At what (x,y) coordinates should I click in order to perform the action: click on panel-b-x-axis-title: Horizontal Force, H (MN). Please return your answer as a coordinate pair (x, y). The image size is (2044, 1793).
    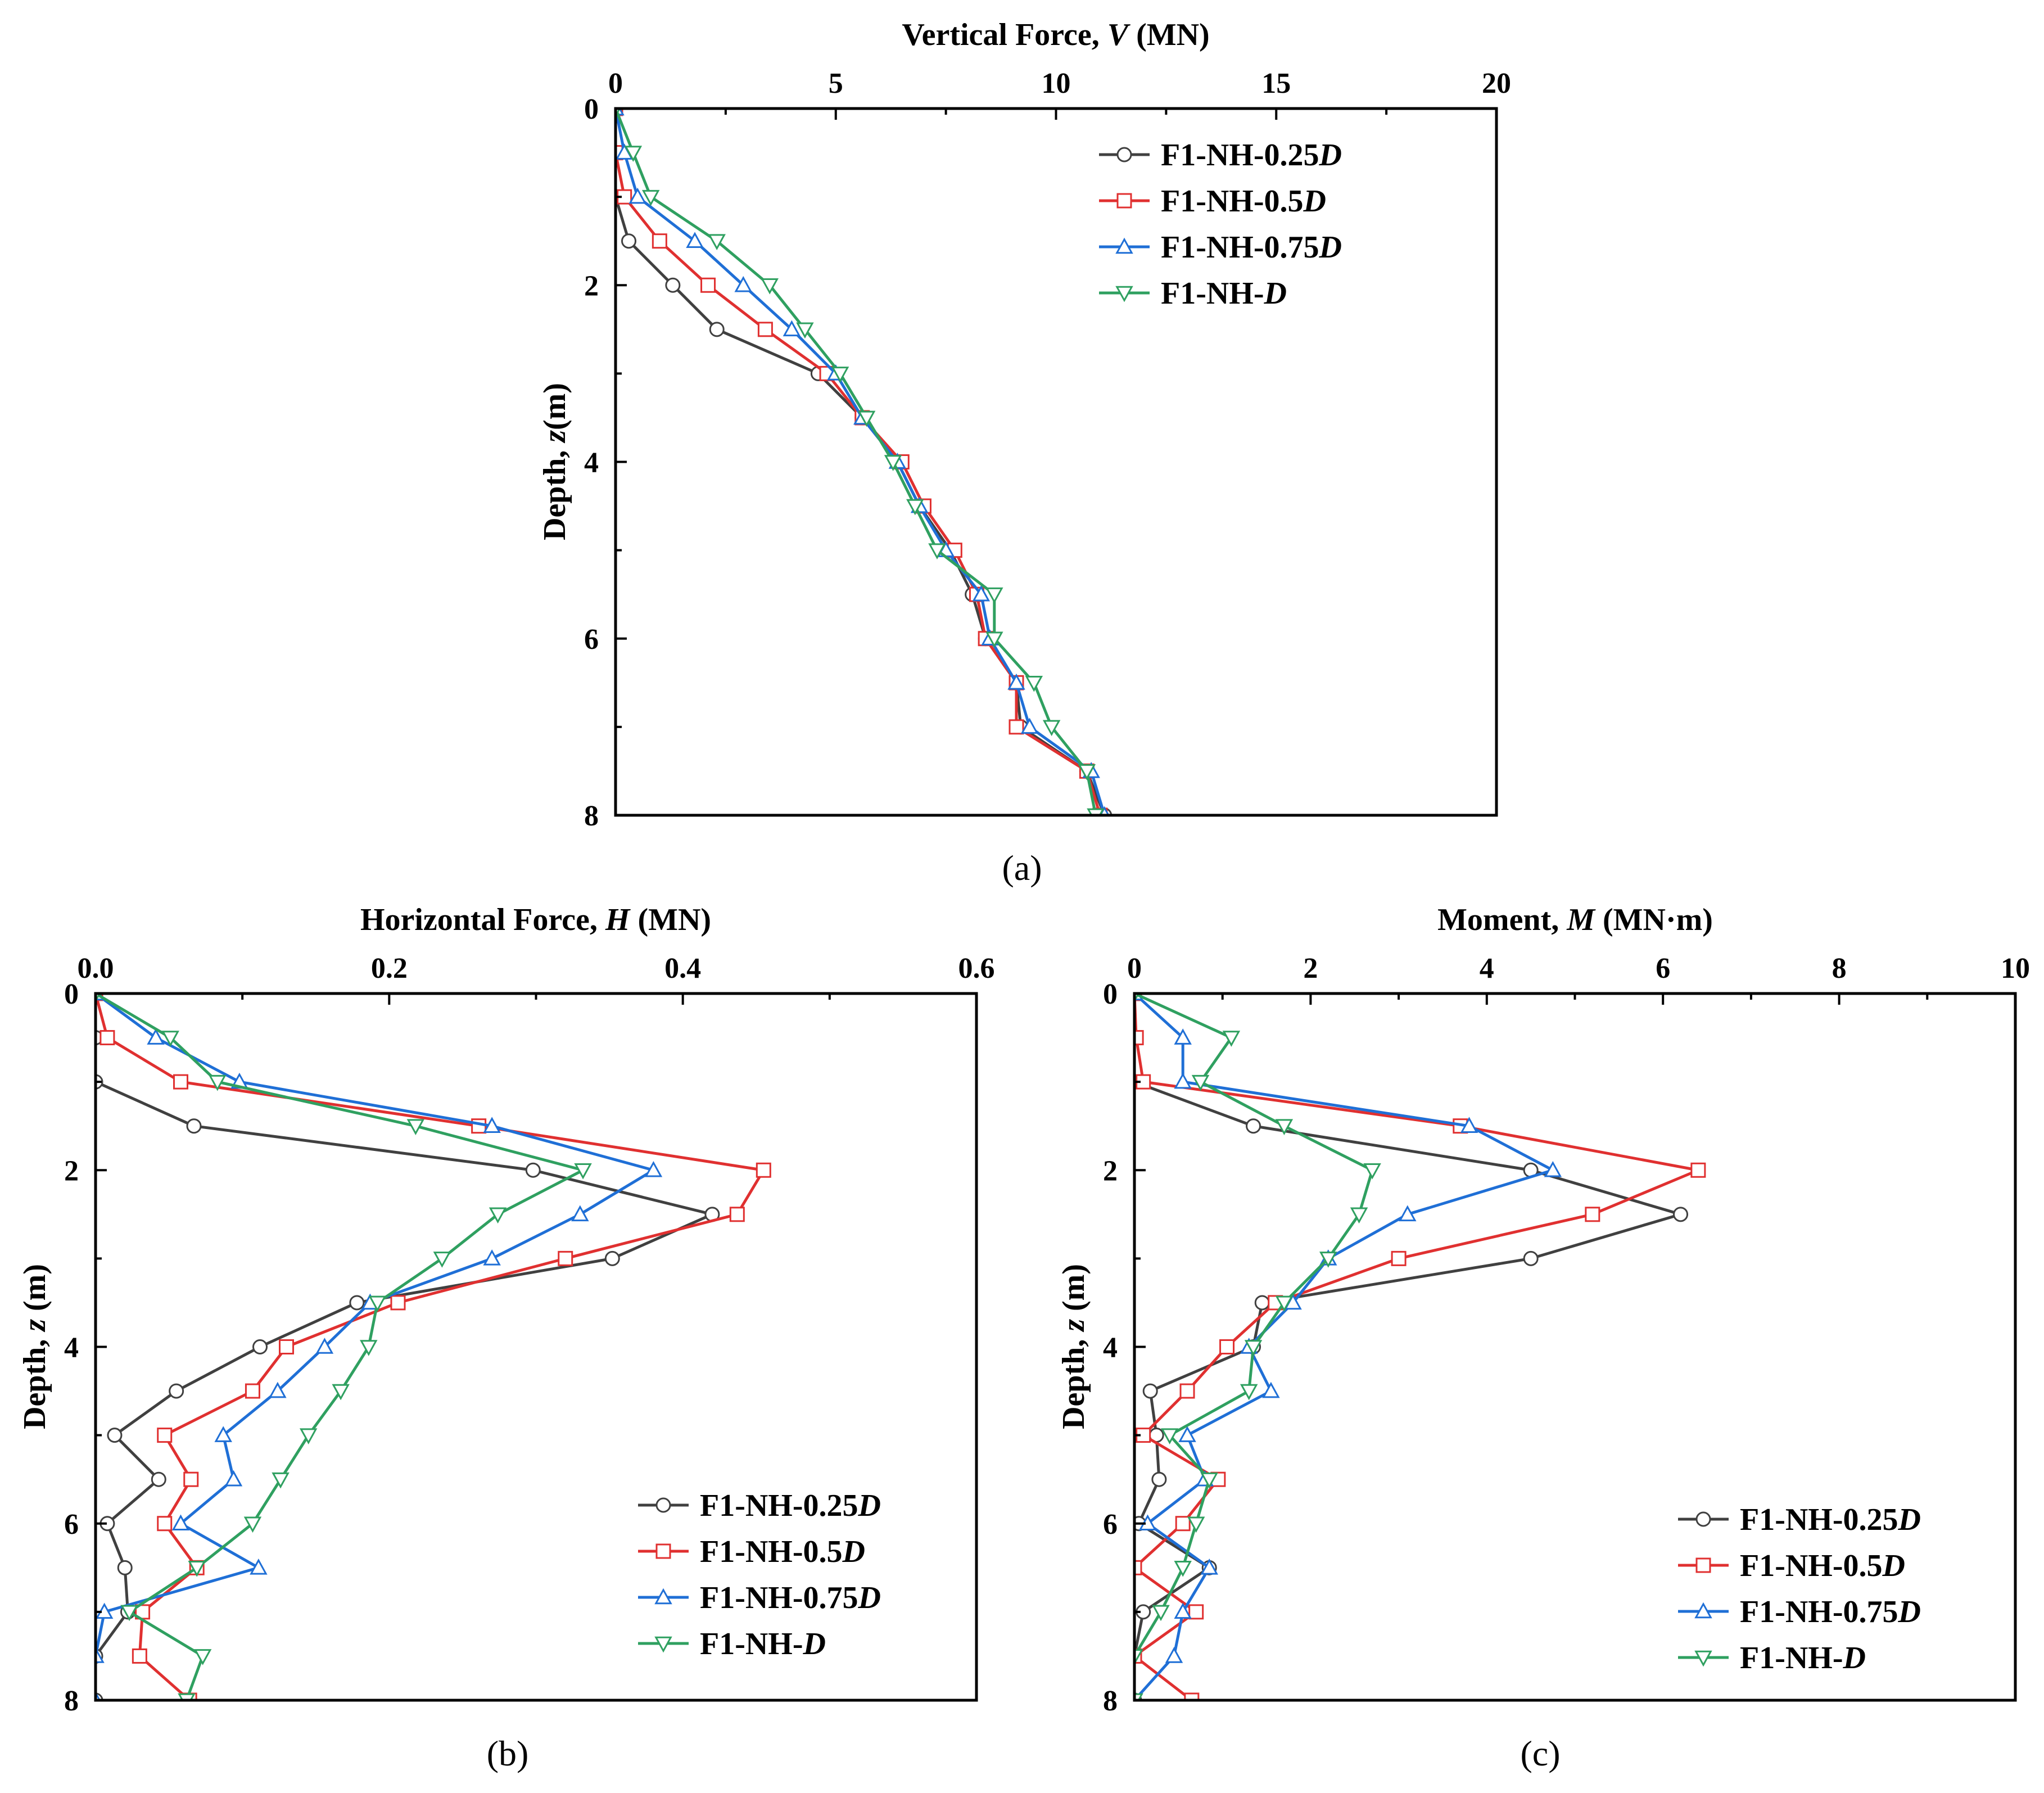
    Looking at the image, I should click on (535, 919).